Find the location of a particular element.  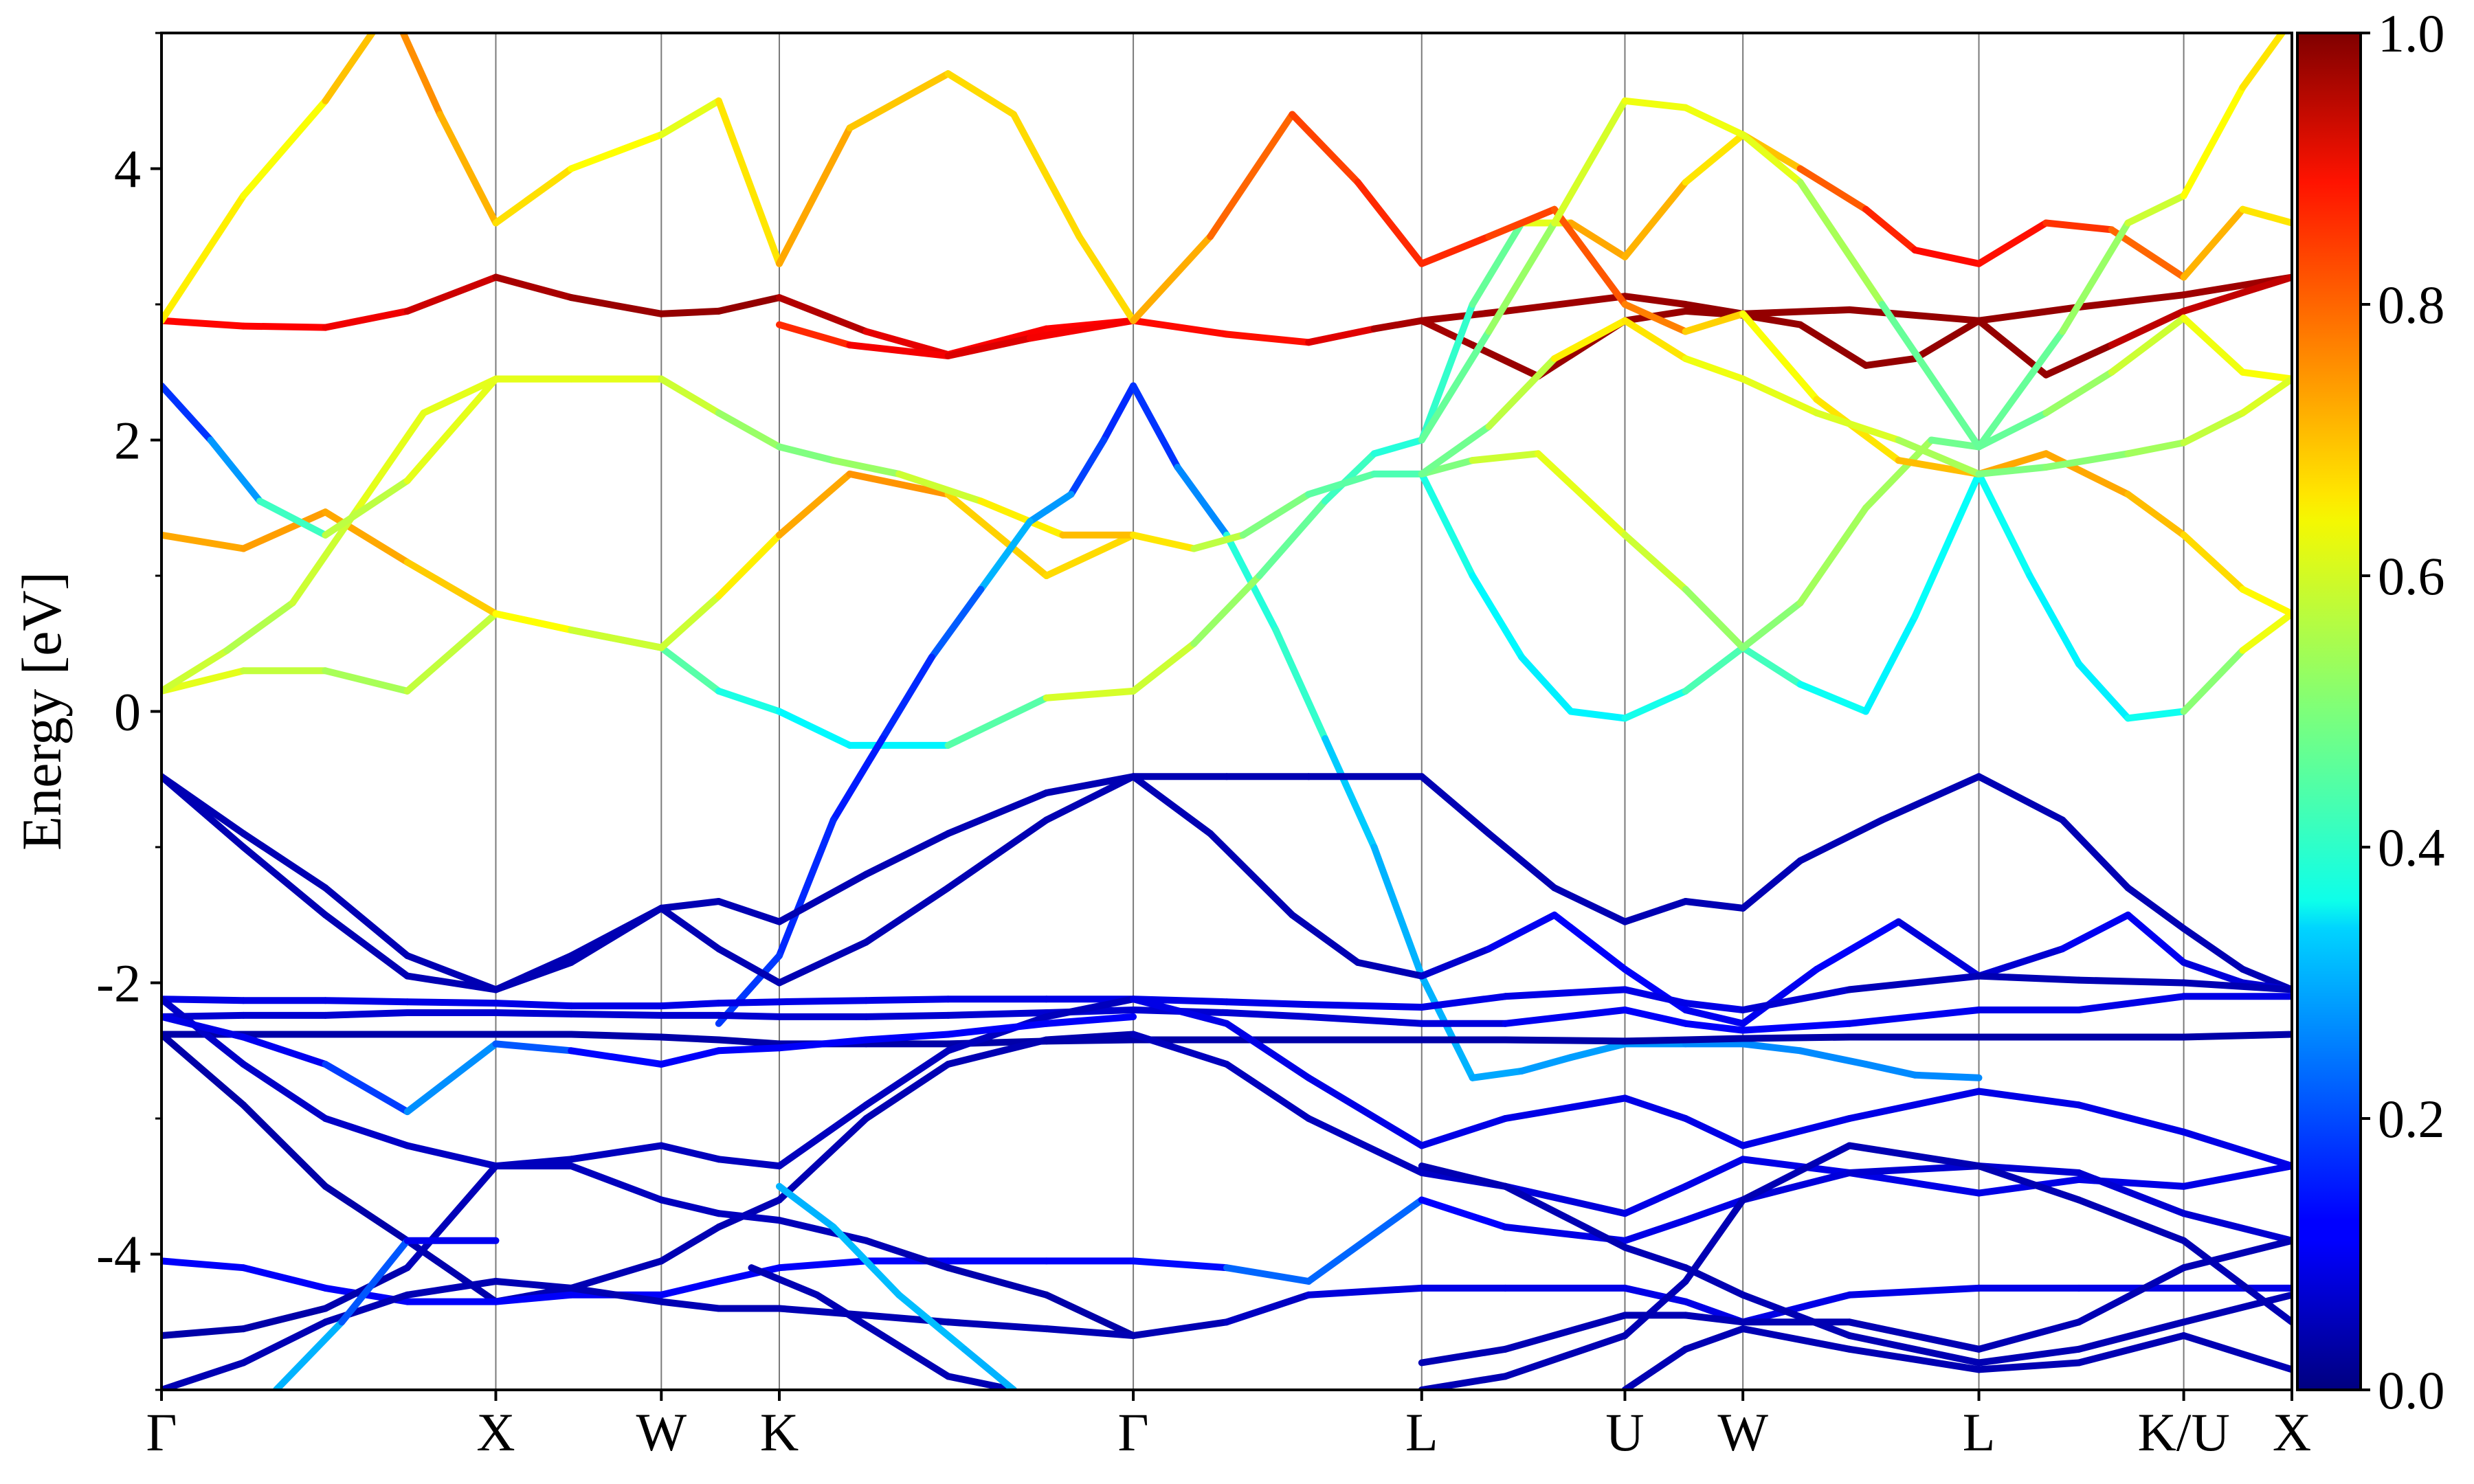

x-tick-label: W is located at coordinates (661, 1432).